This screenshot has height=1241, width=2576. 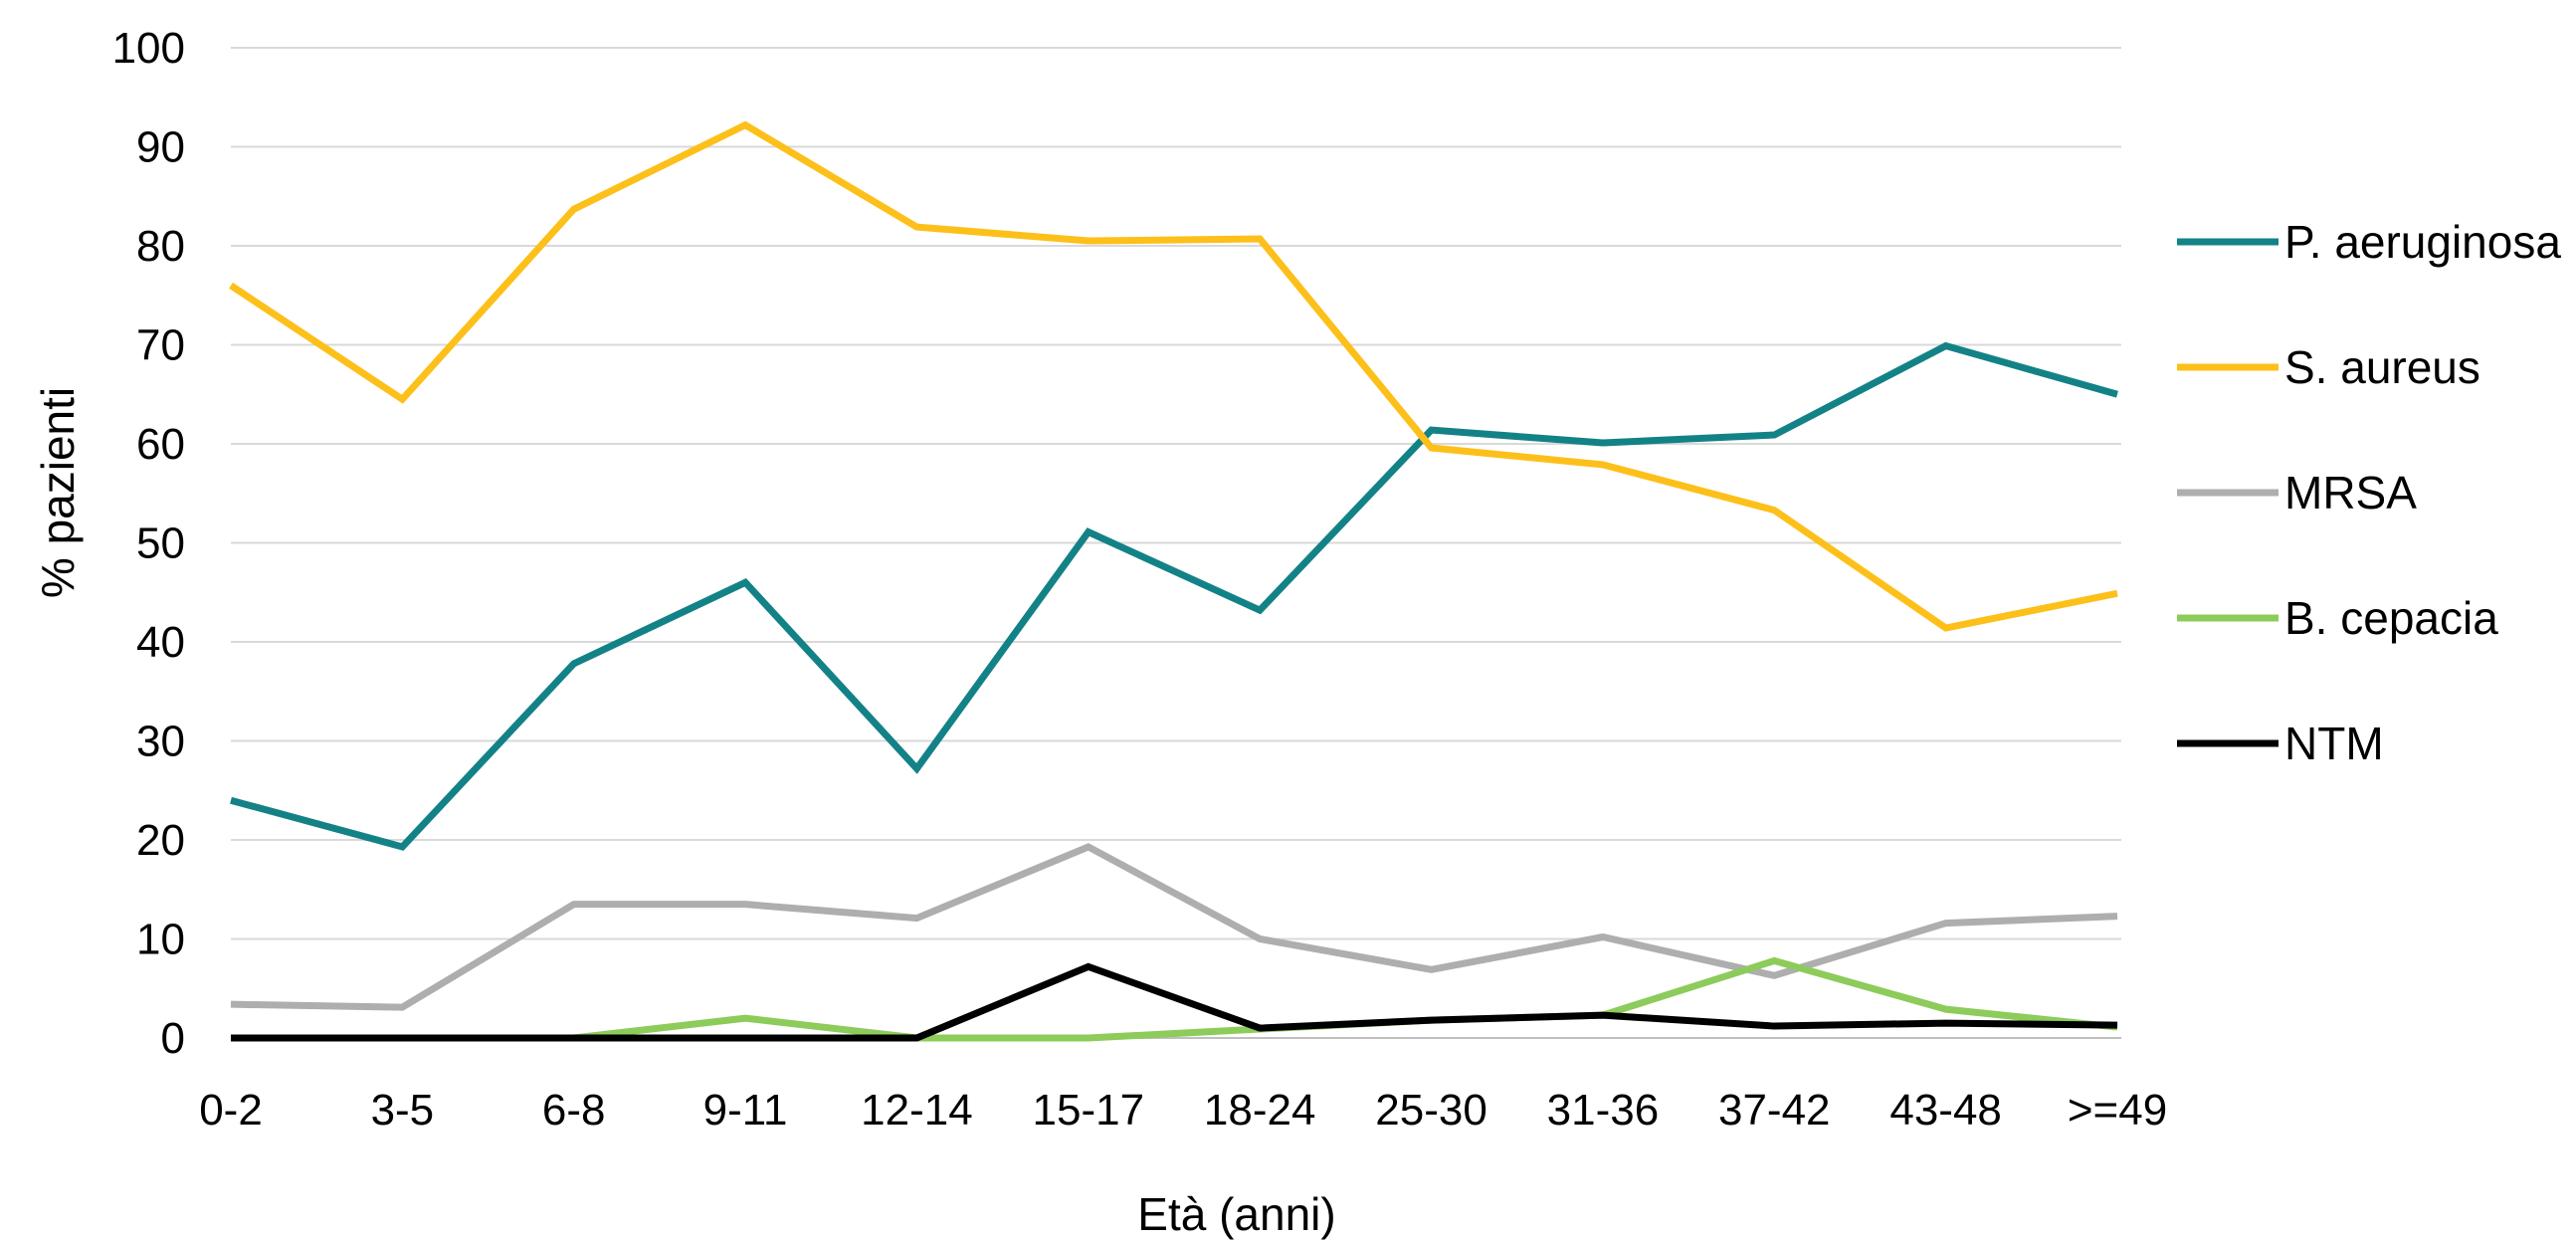 What do you see at coordinates (1945, 1110) in the screenshot?
I see `x-tick-label: 43-48` at bounding box center [1945, 1110].